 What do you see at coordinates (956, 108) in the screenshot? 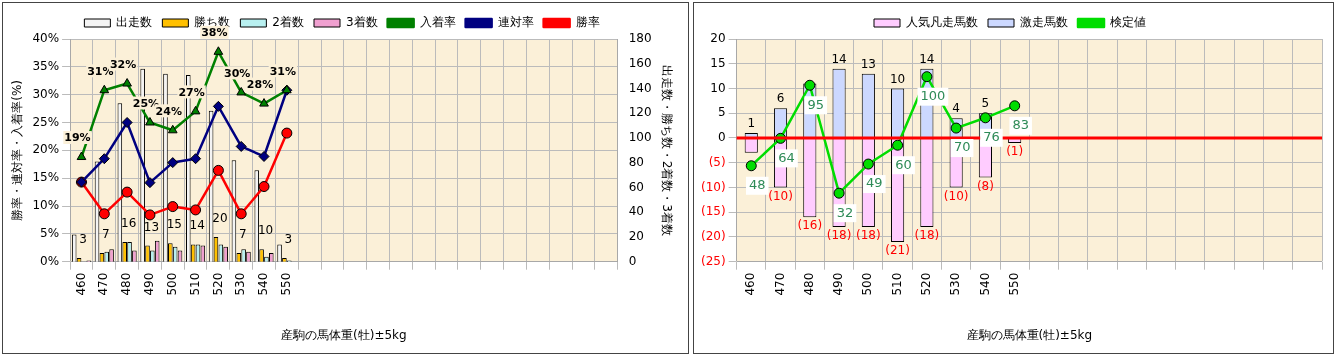
I see `data-label: 4` at bounding box center [956, 108].